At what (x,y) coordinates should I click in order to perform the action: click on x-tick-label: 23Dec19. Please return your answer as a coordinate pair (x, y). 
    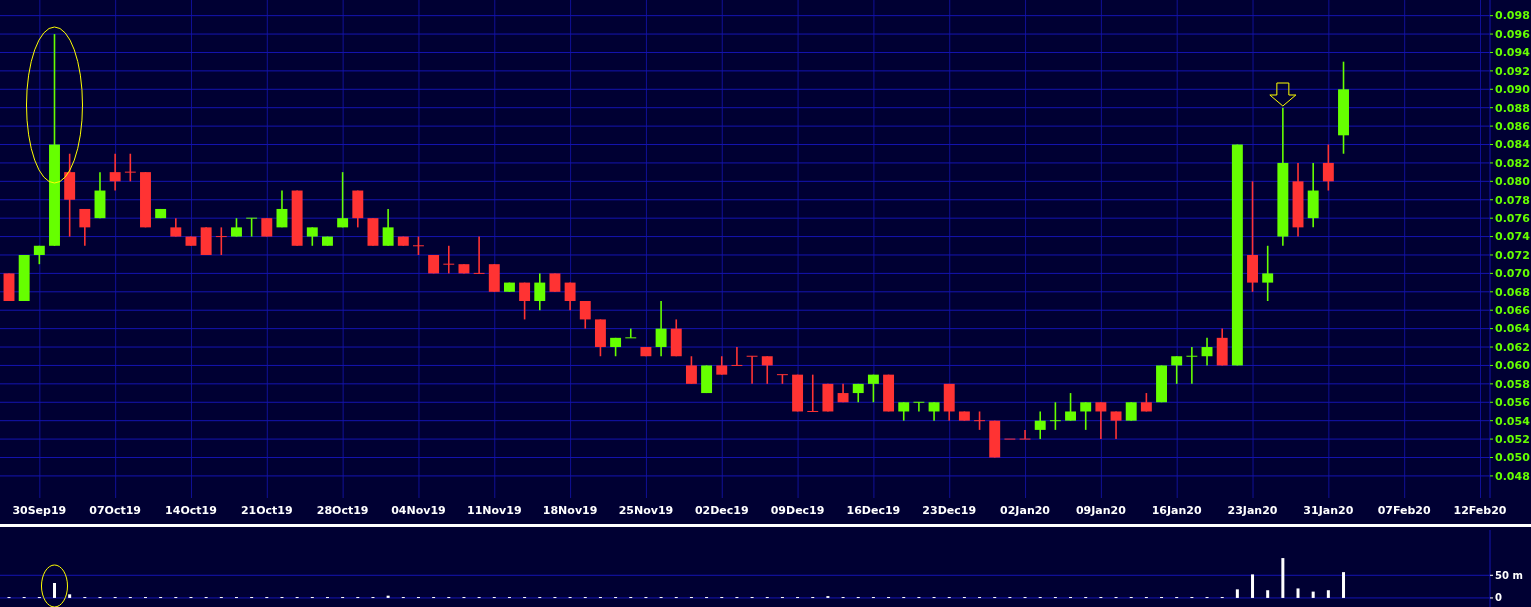
    Looking at the image, I should click on (949, 510).